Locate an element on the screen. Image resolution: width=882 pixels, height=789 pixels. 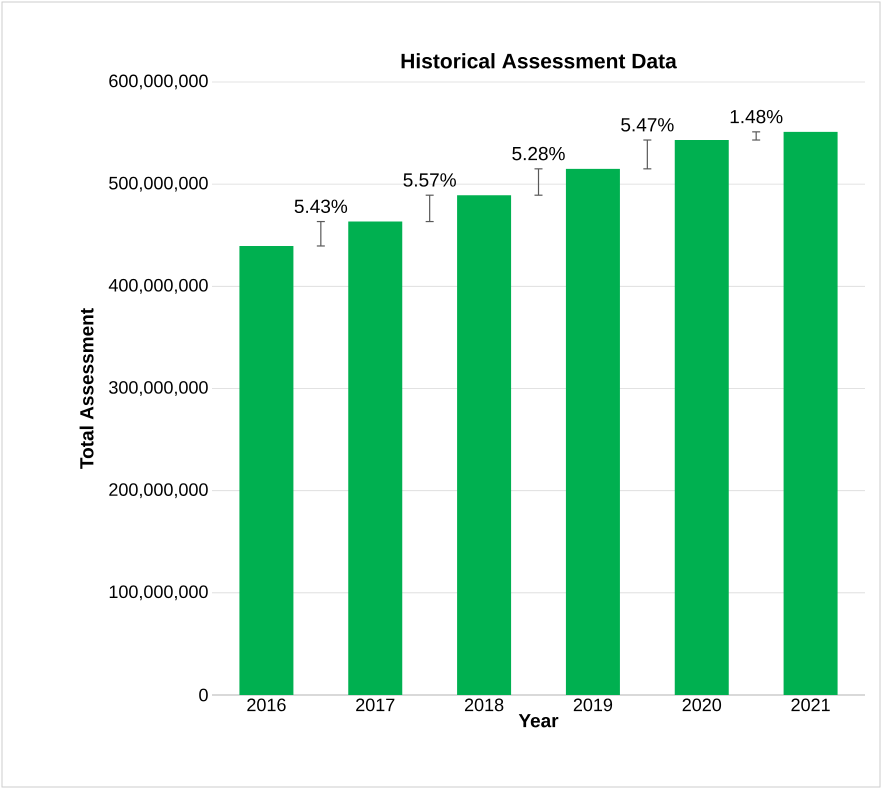
annotation: 5.28% is located at coordinates (538, 153).